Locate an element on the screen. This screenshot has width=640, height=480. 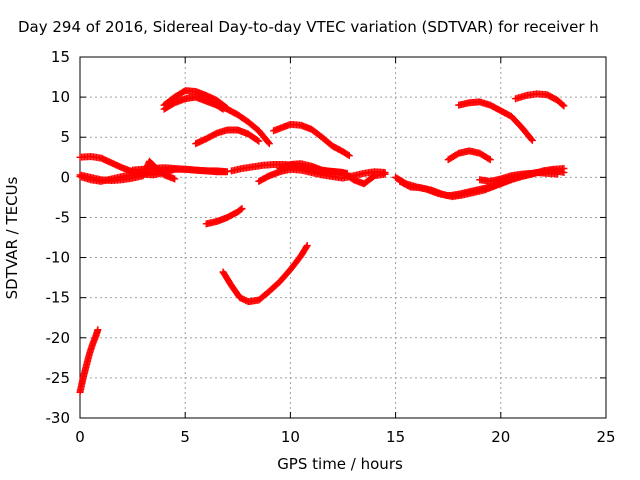
x-tick-label: 15 is located at coordinates (395, 437).